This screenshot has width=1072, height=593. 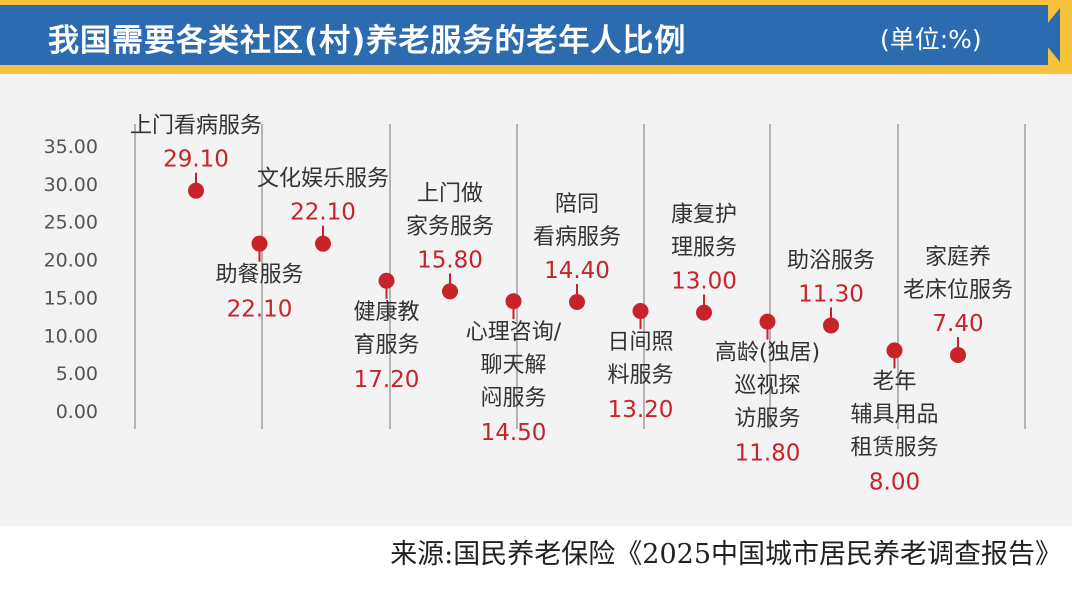 I want to click on unit-label: (单位:%), so click(x=931, y=39).